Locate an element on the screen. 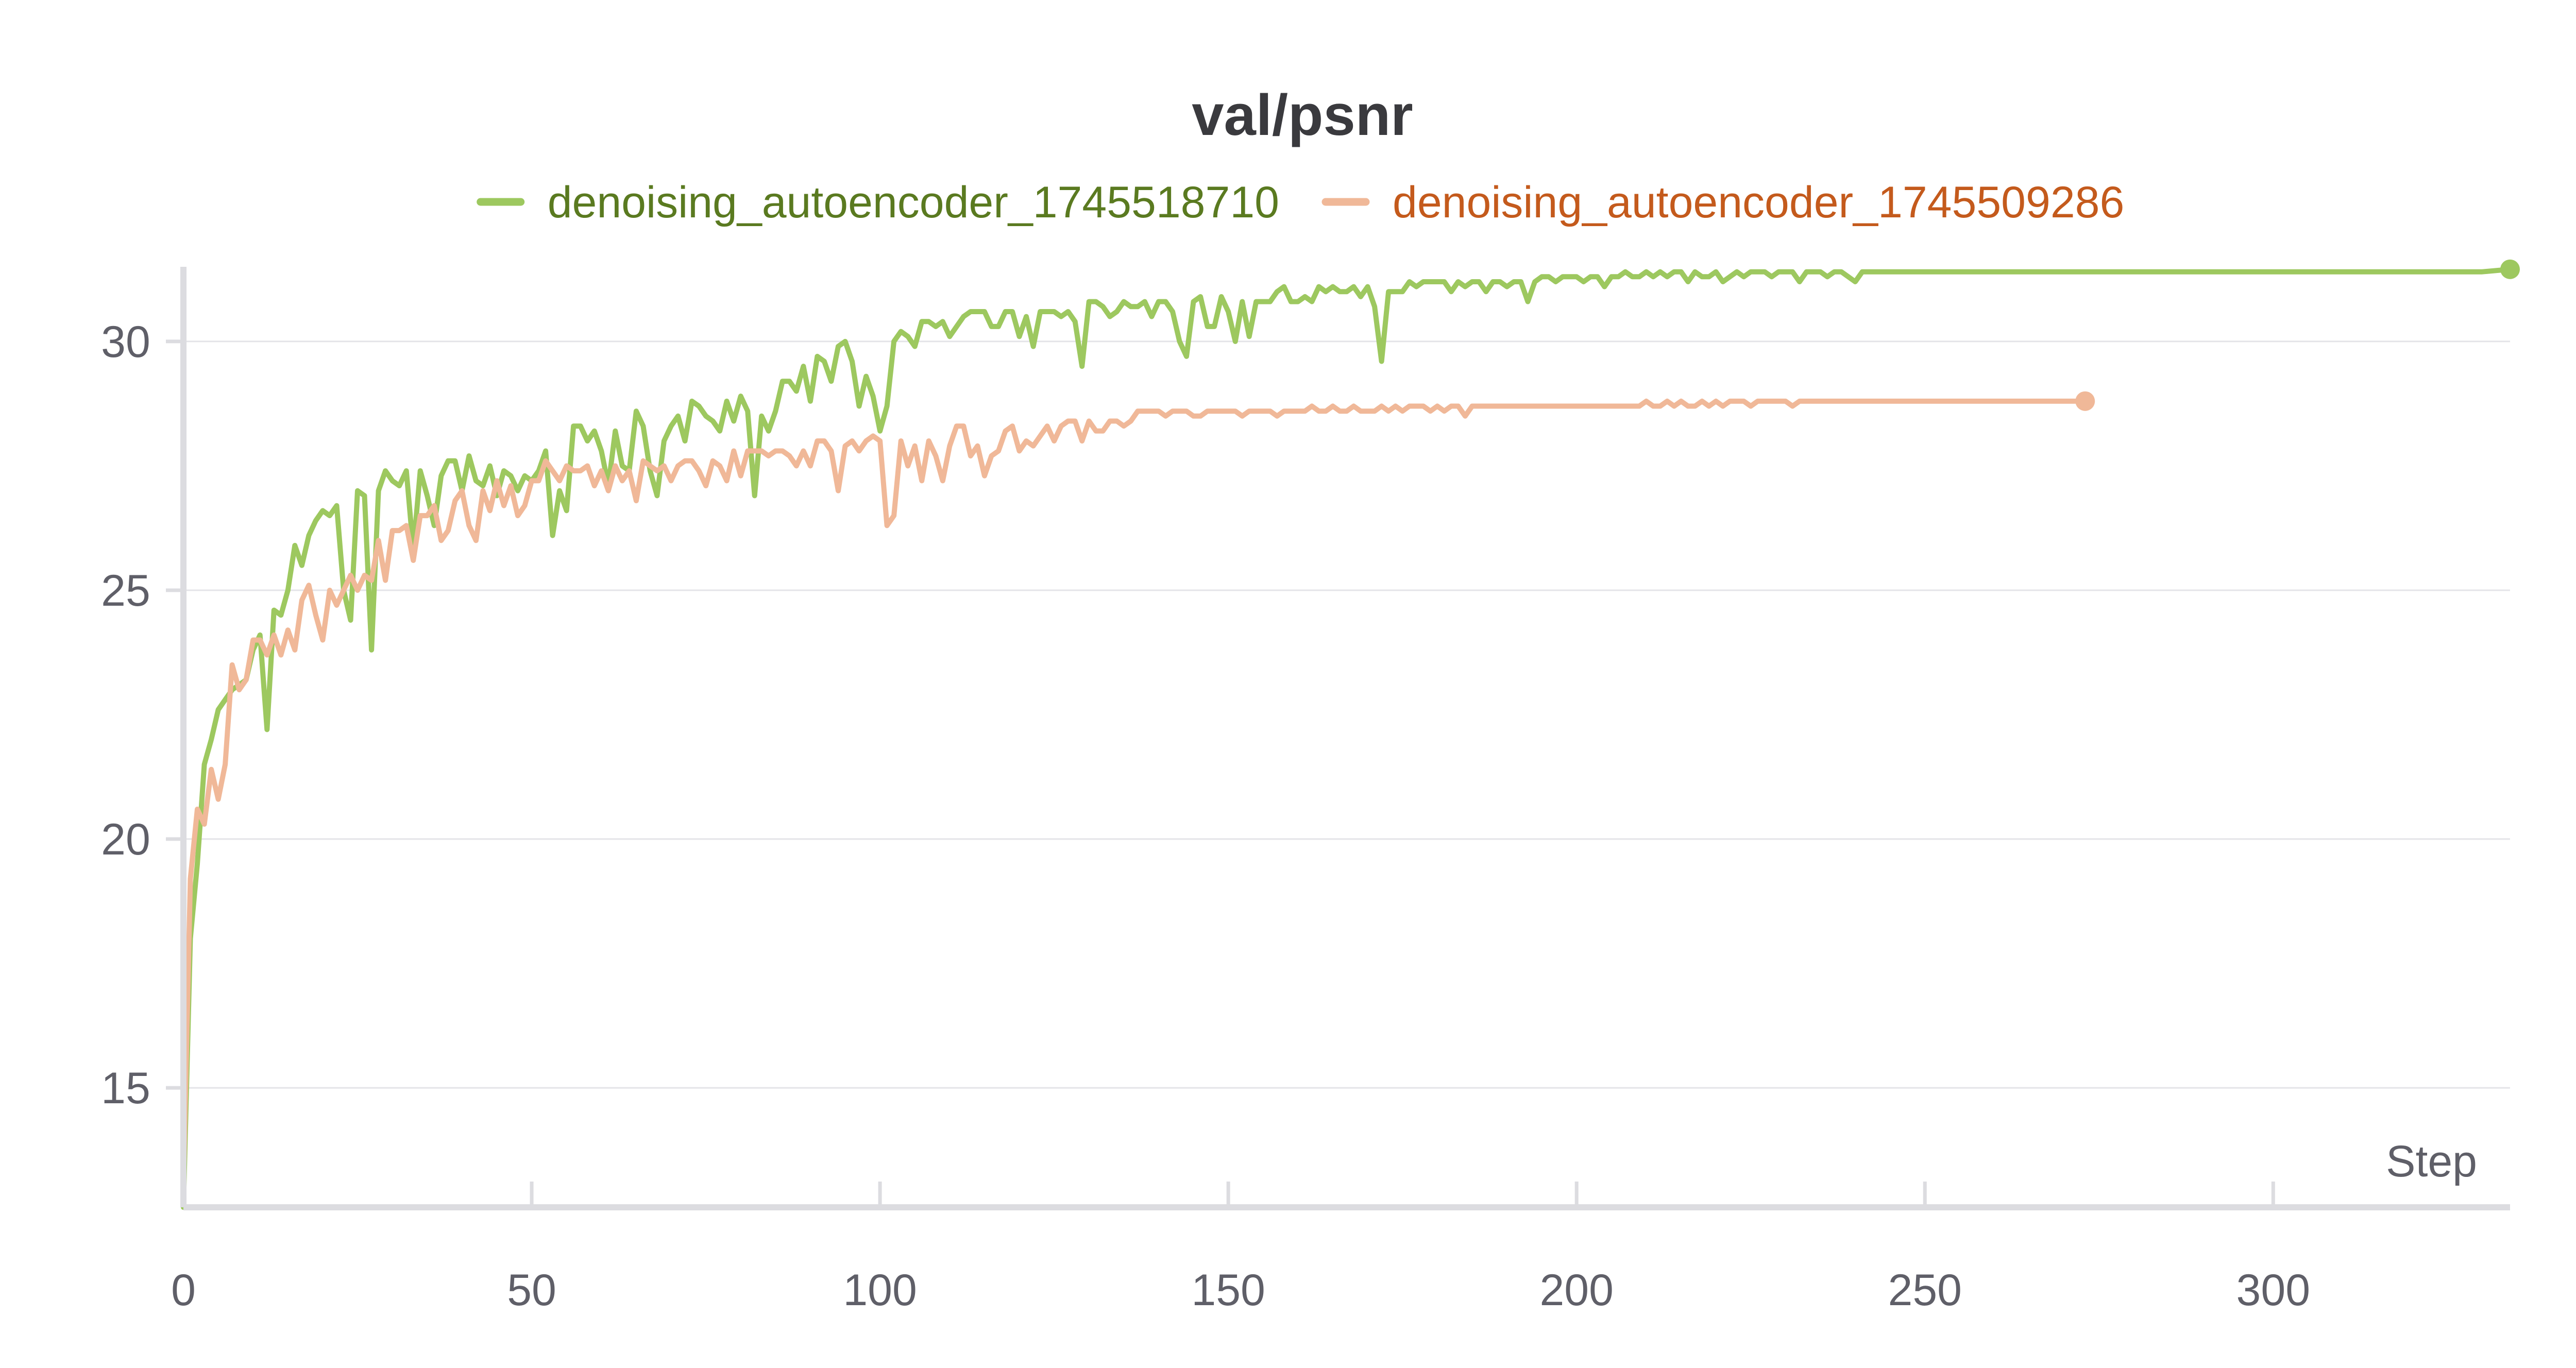  chart-title: val/psnr is located at coordinates (1302, 115).